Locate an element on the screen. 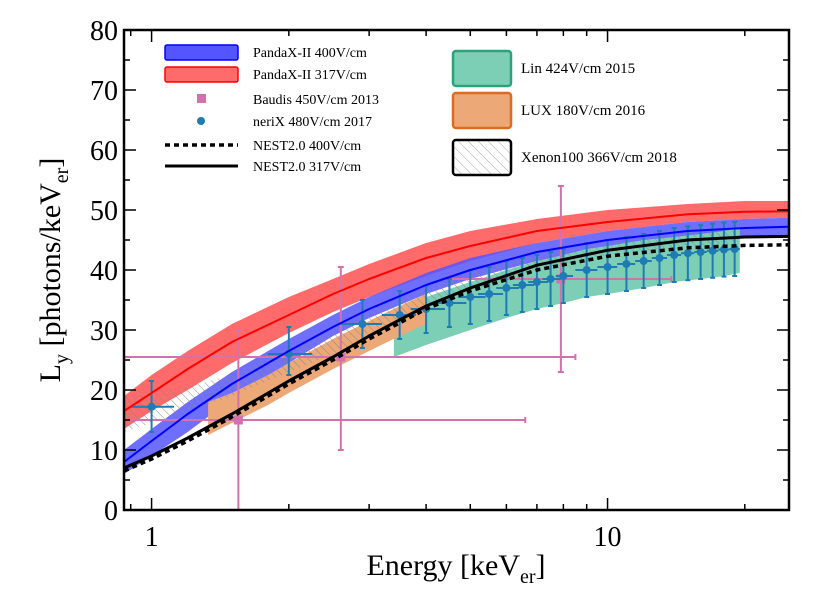 Image resolution: width=830 pixels, height=599 pixels. legend-entry-xenon100-366v-cm-2018: Xenon100 366V/cm 2018 is located at coordinates (564, 157).